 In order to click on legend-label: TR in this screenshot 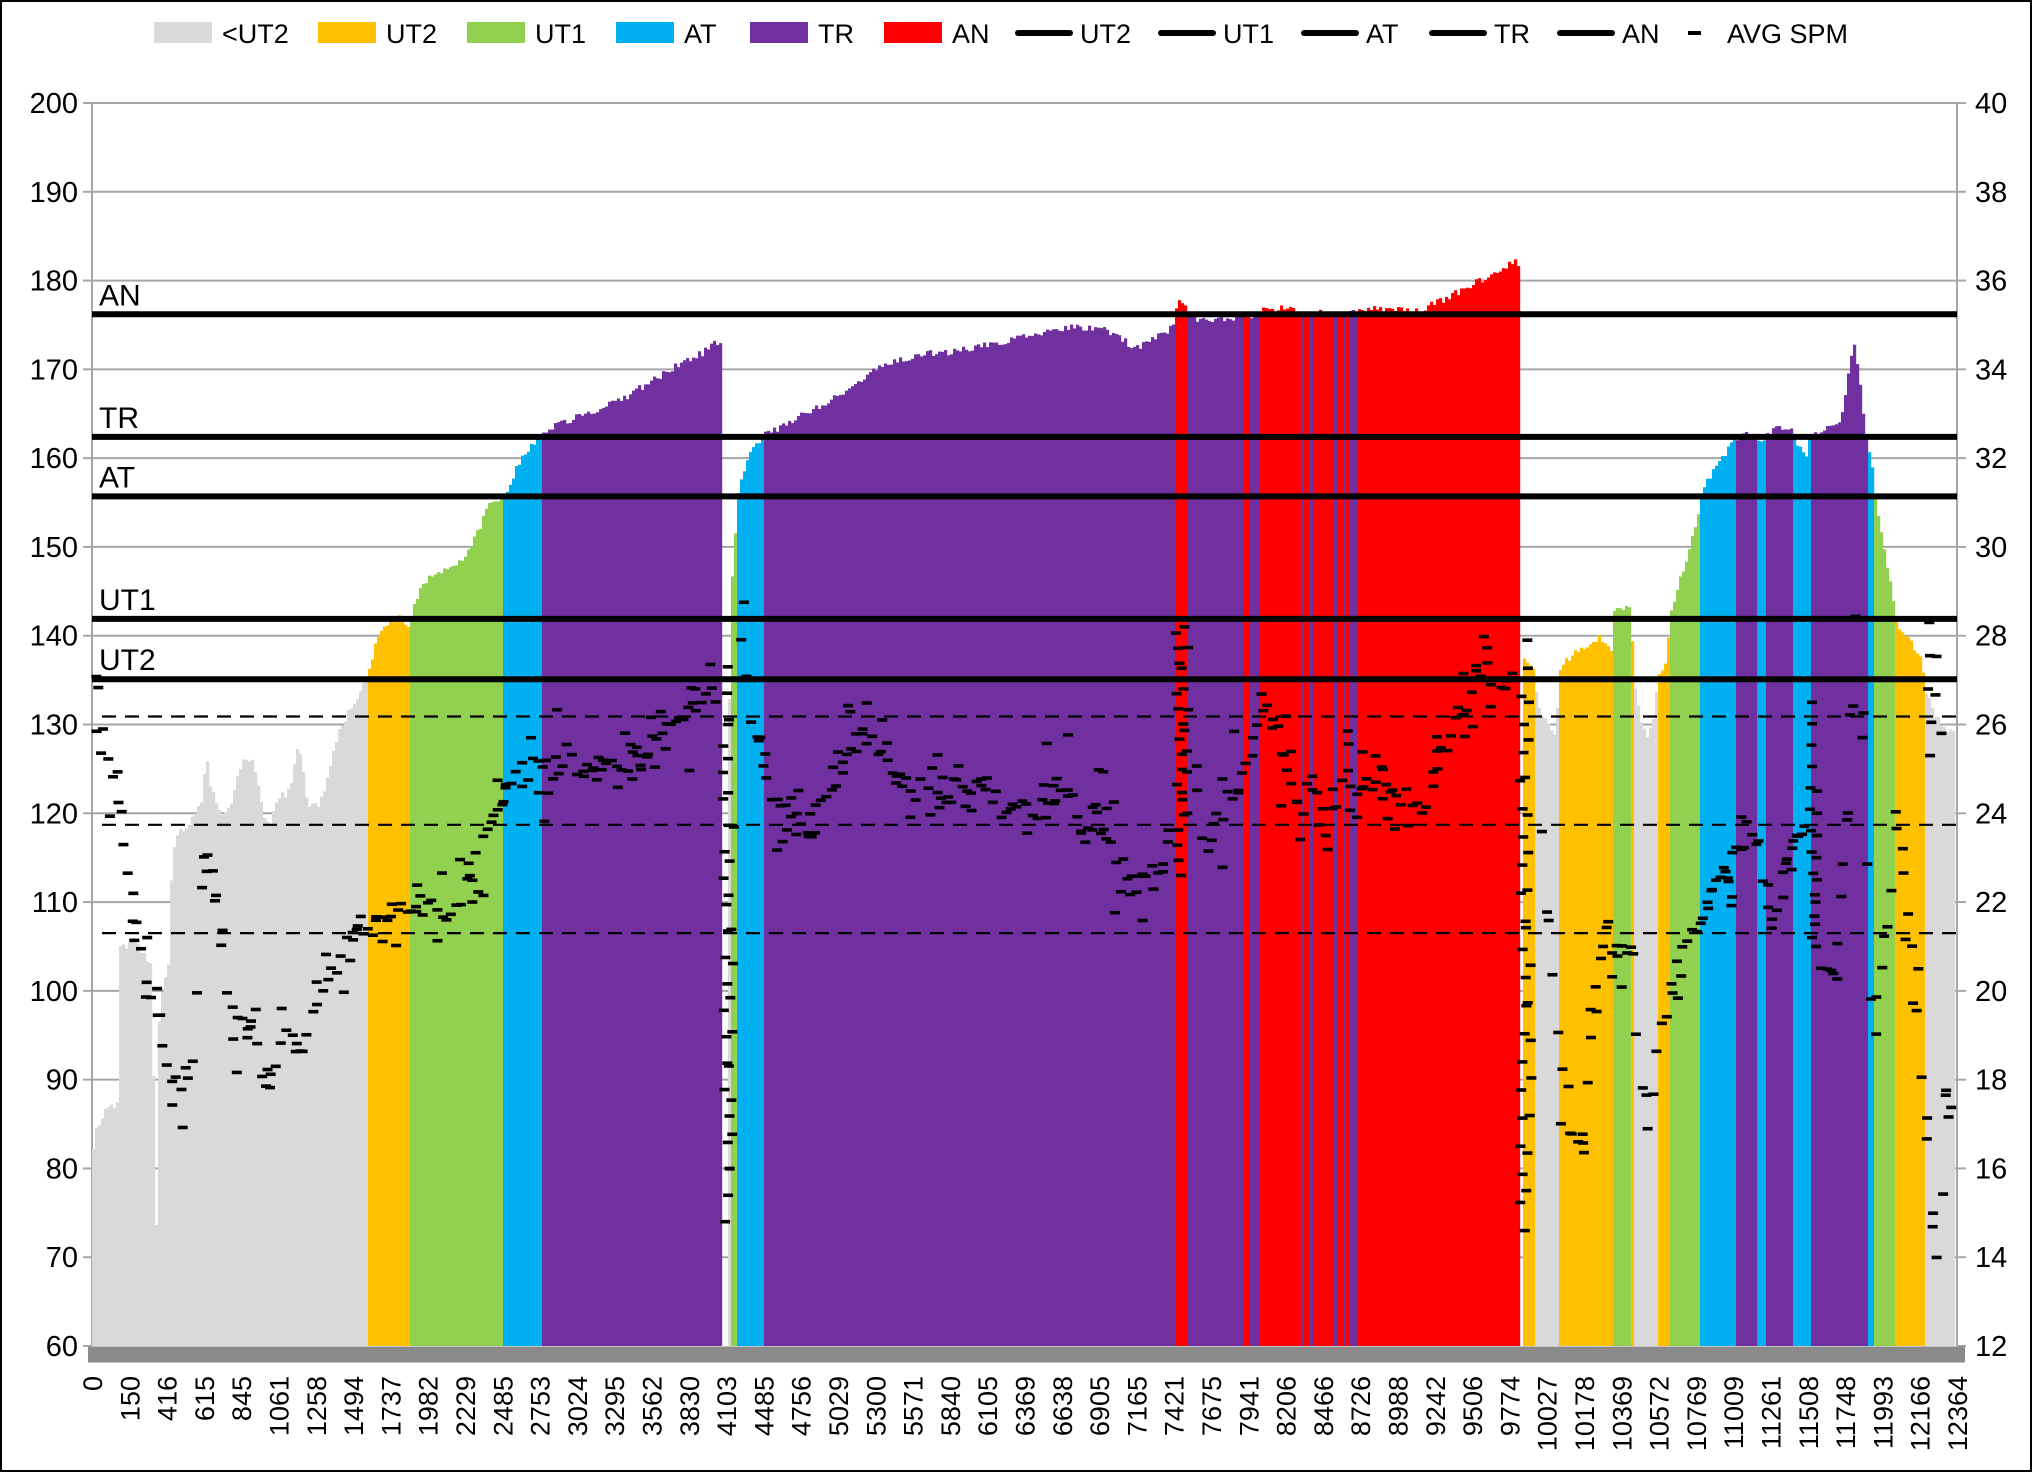, I will do `click(1512, 34)`.